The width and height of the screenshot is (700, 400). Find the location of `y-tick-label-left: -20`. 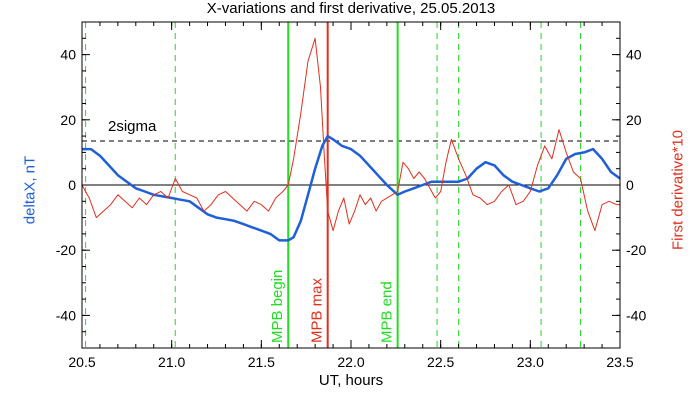

y-tick-label-left: -20 is located at coordinates (66, 250).